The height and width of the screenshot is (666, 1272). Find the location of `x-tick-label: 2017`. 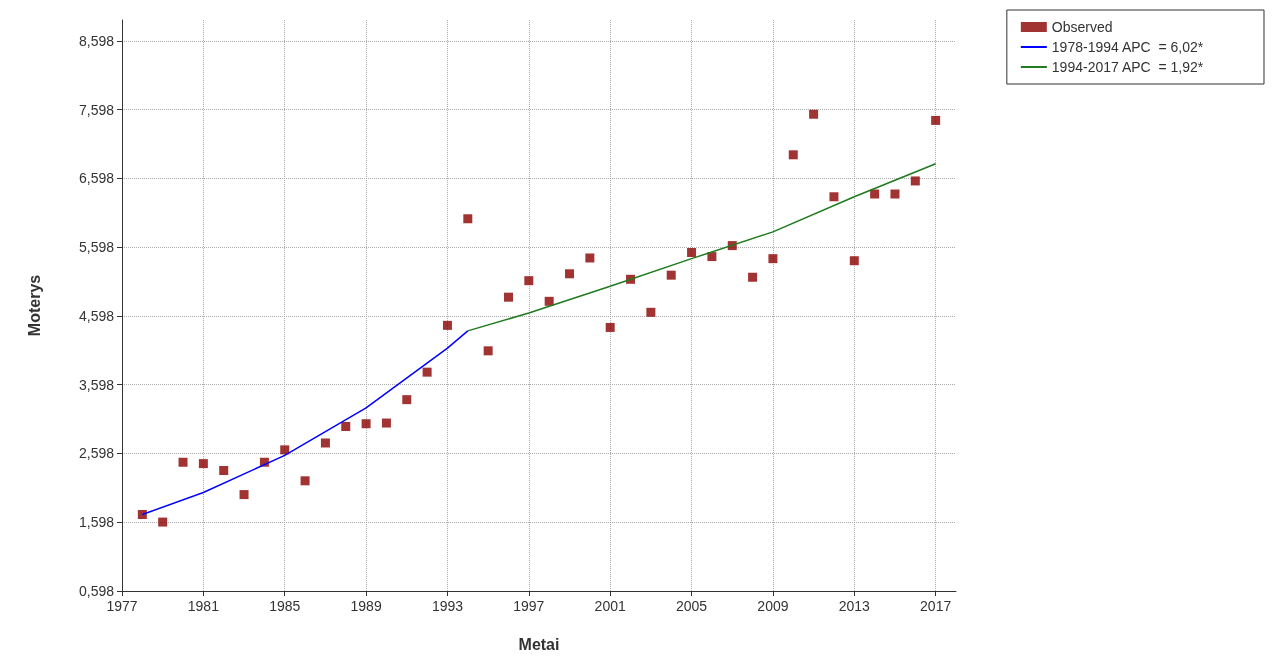

x-tick-label: 2017 is located at coordinates (936, 606).